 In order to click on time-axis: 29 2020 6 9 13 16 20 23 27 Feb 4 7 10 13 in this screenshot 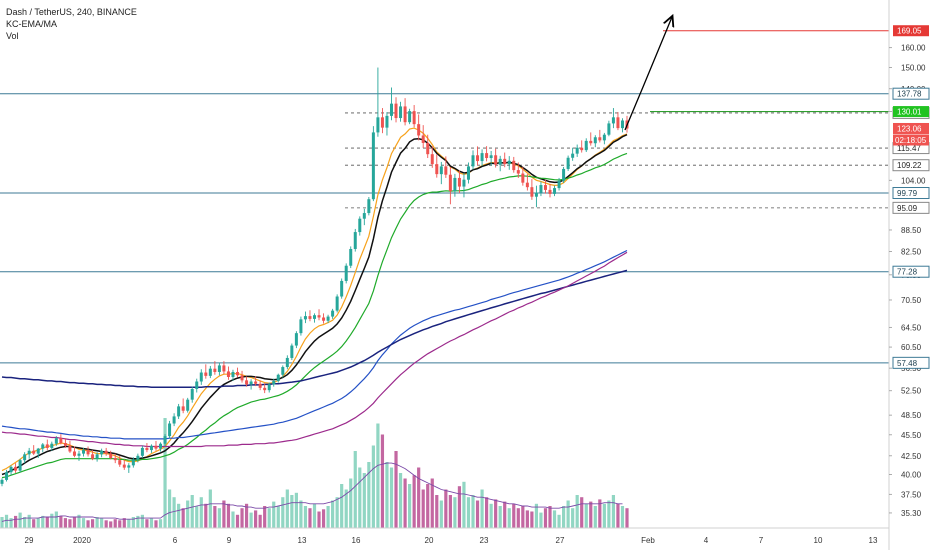, I will do `click(451, 540)`.